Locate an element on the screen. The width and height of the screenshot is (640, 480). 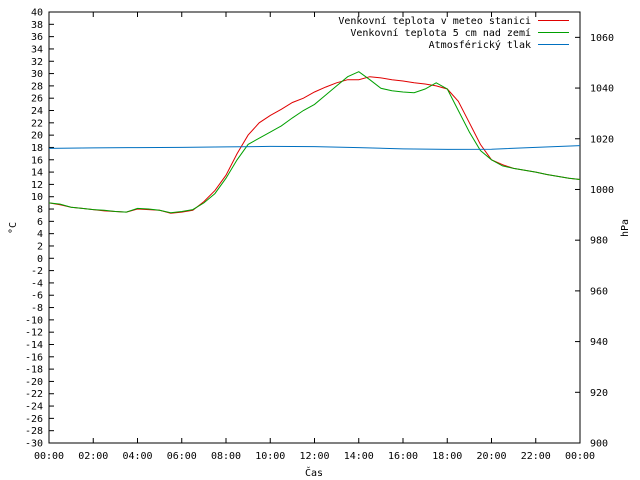
x-tick-label: 10:00 is located at coordinates (270, 456).